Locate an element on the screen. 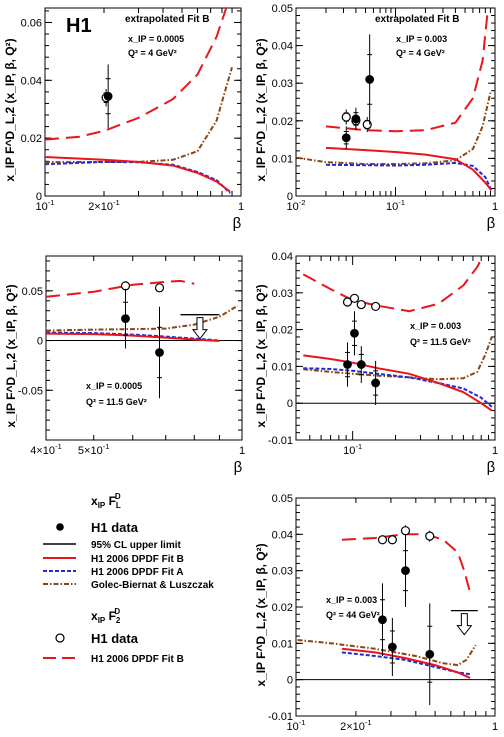  q2-label: Q² = 11.5 GeV² is located at coordinates (116, 402).